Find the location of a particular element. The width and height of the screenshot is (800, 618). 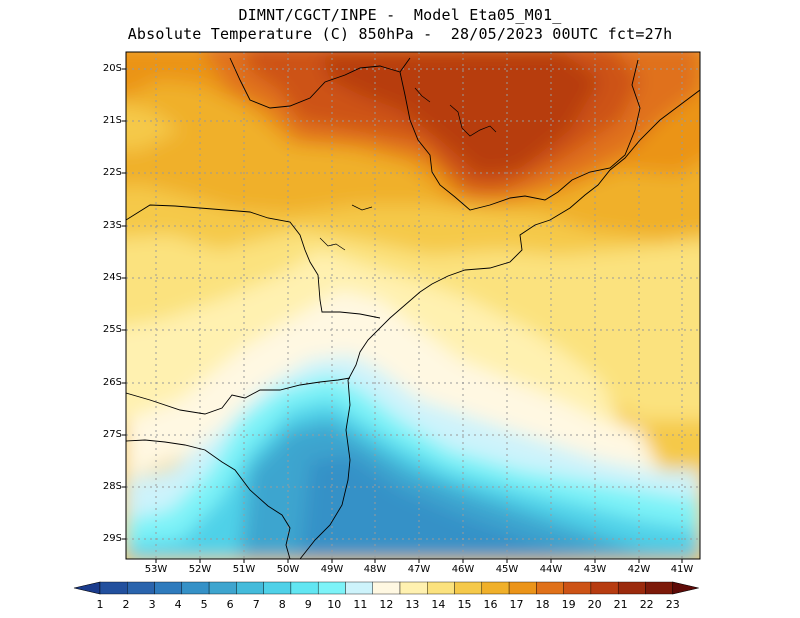

colorbar-label: 13 is located at coordinates (412, 604).